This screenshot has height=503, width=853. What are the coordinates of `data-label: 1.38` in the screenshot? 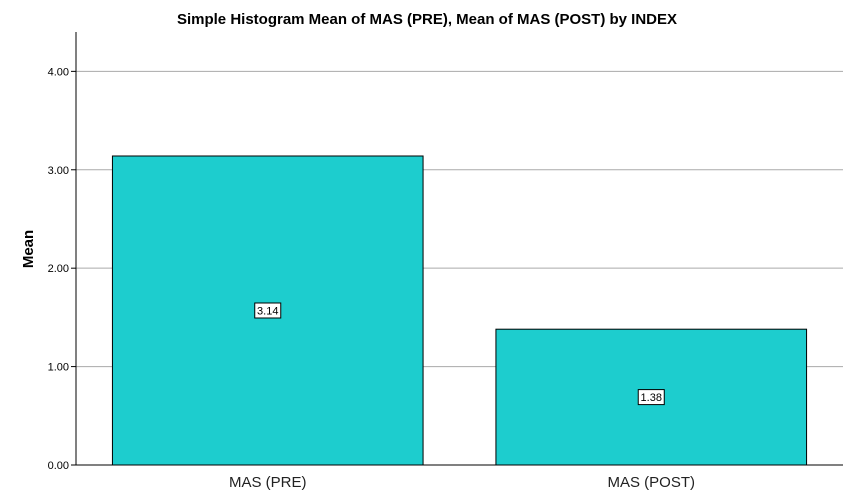 It's located at (651, 398).